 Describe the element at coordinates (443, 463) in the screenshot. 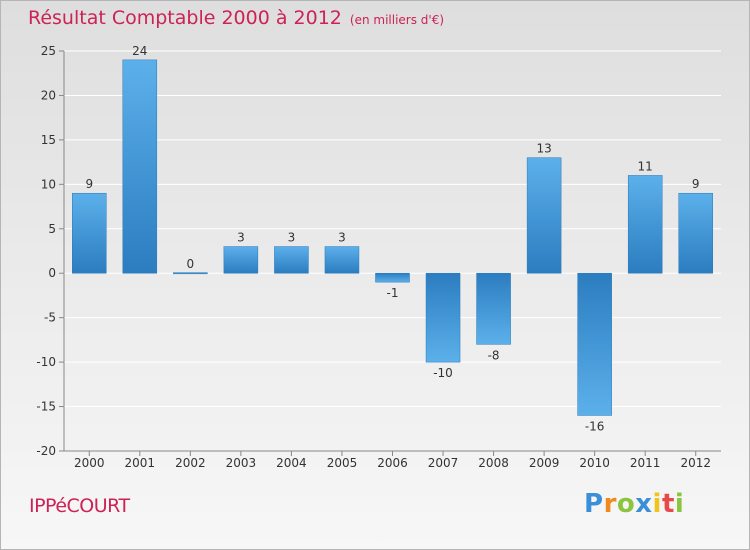

I see `x-tick-label: 2007` at that location.